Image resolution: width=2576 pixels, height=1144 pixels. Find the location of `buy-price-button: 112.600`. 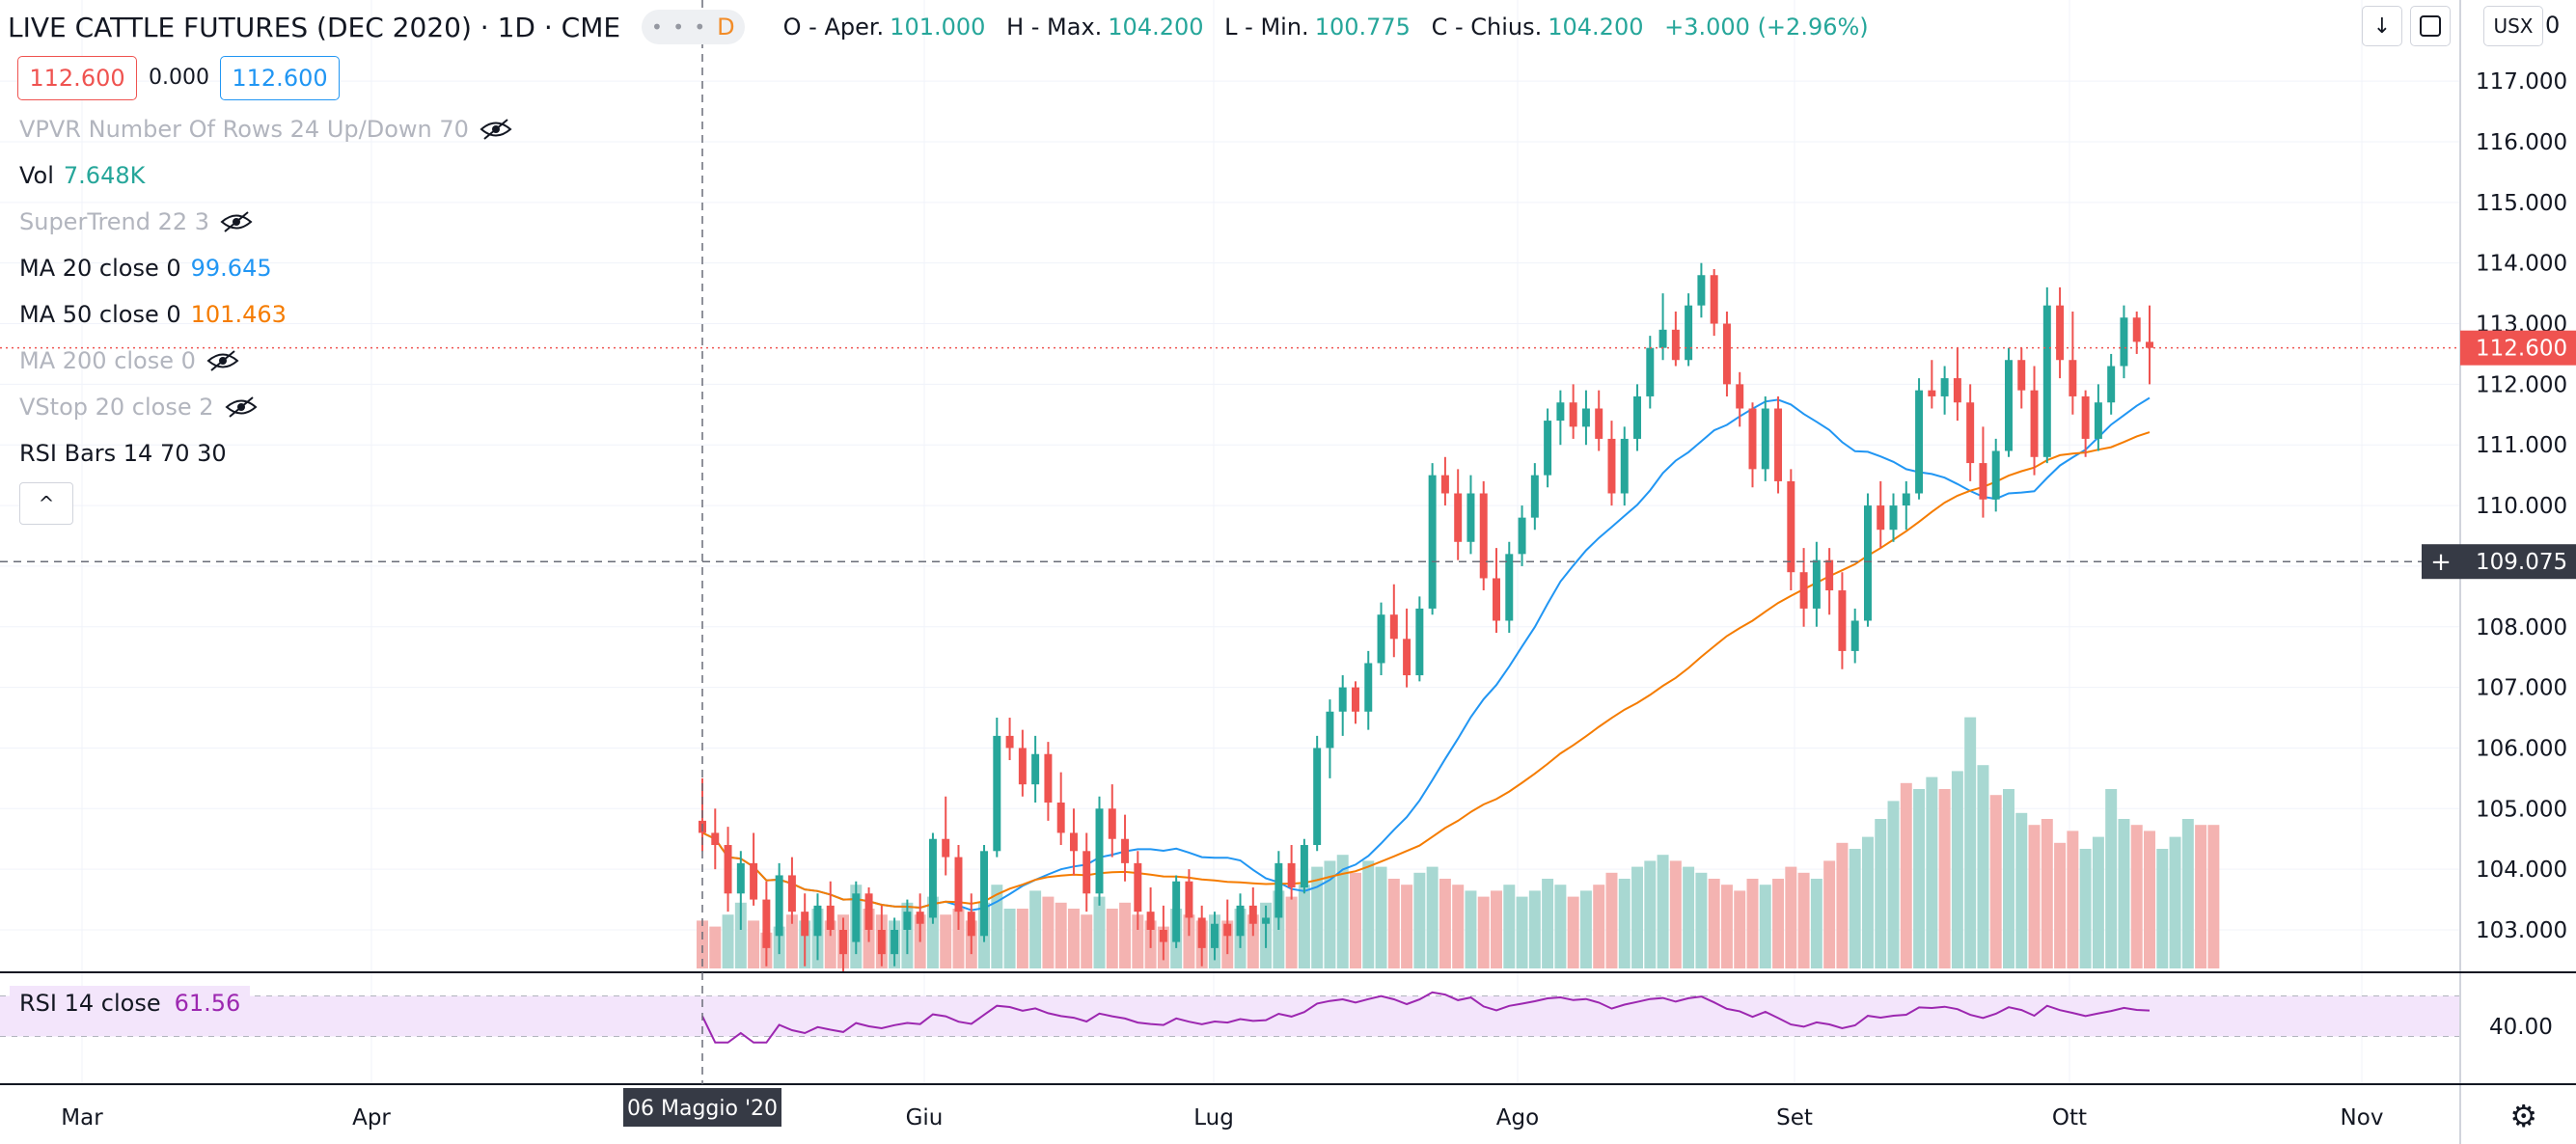

buy-price-button: 112.600 is located at coordinates (280, 78).